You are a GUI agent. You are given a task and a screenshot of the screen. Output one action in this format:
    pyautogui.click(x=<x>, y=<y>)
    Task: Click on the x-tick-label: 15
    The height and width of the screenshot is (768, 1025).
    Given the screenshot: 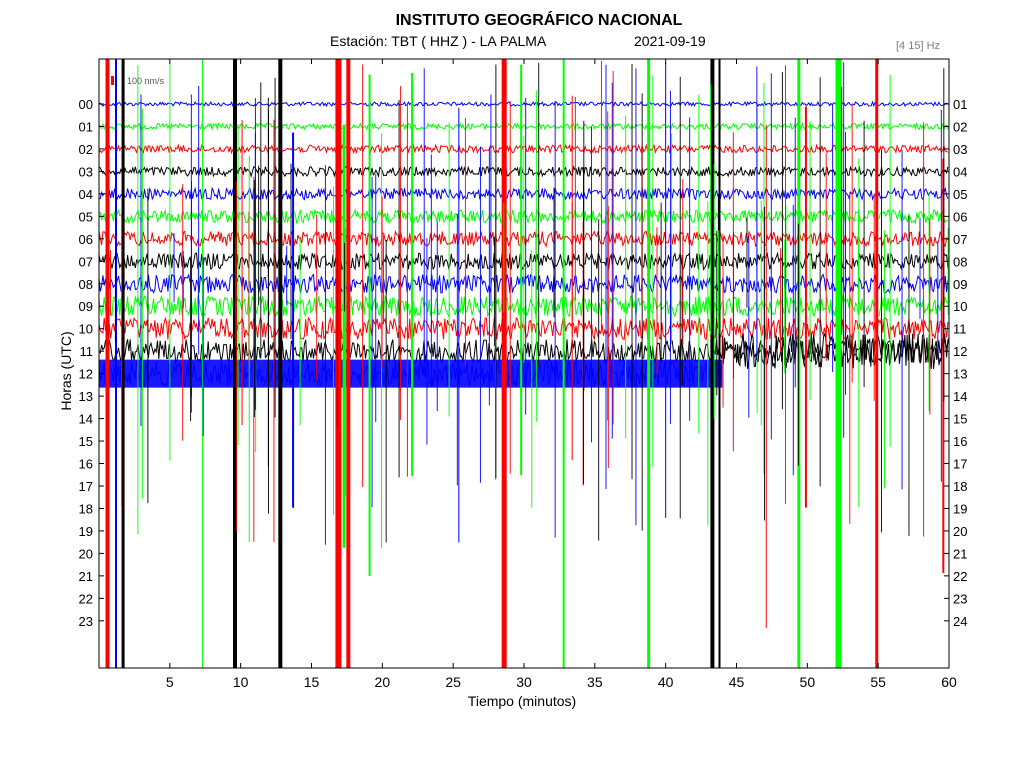 What is the action you would take?
    pyautogui.click(x=312, y=682)
    